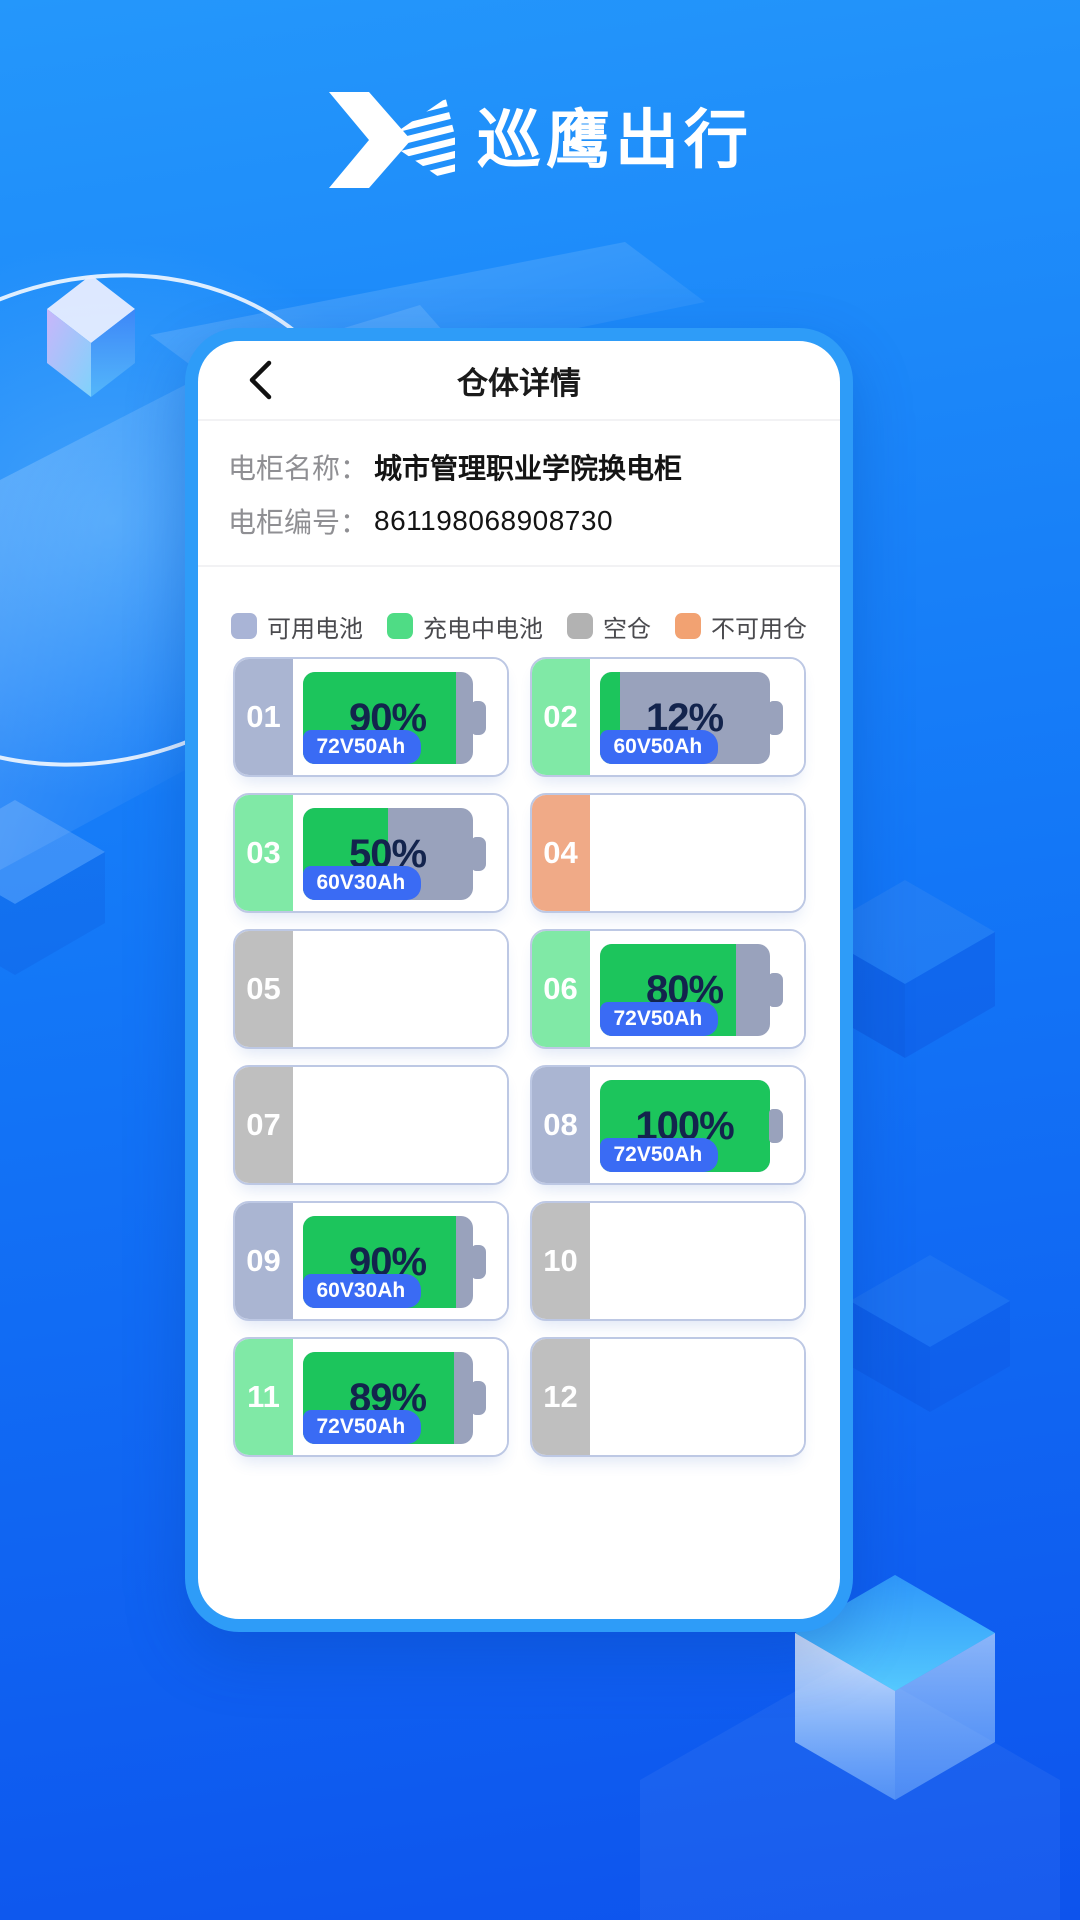 The height and width of the screenshot is (1920, 1080). What do you see at coordinates (394, 1398) in the screenshot?
I see `battery-indicator: 89% 72V50Ah` at bounding box center [394, 1398].